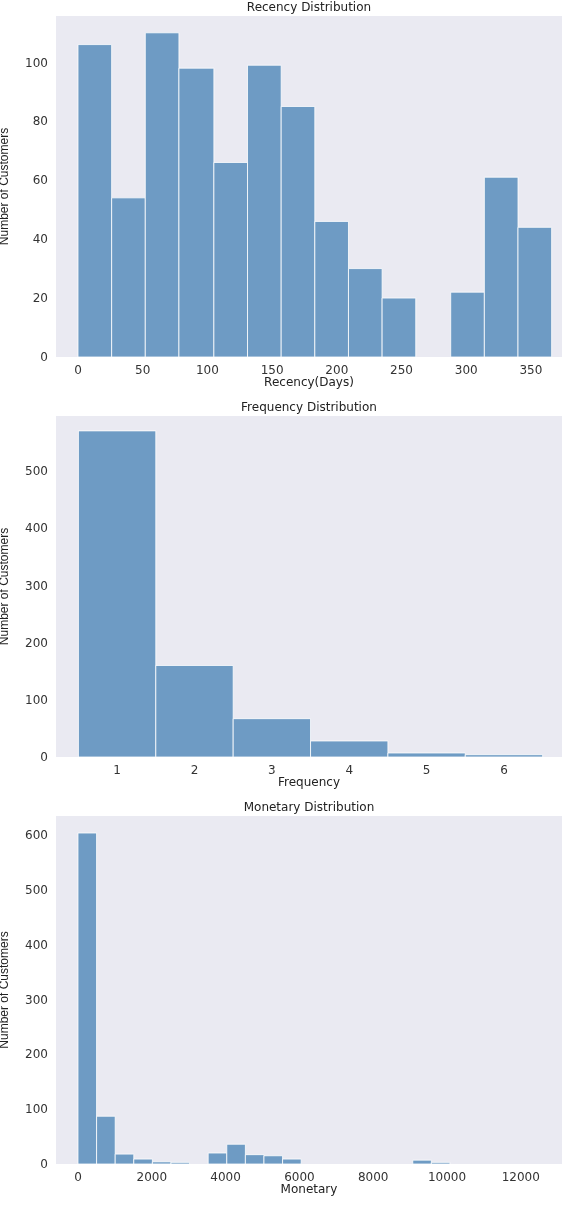  What do you see at coordinates (309, 7) in the screenshot?
I see `chart-title: Recency Distribution` at bounding box center [309, 7].